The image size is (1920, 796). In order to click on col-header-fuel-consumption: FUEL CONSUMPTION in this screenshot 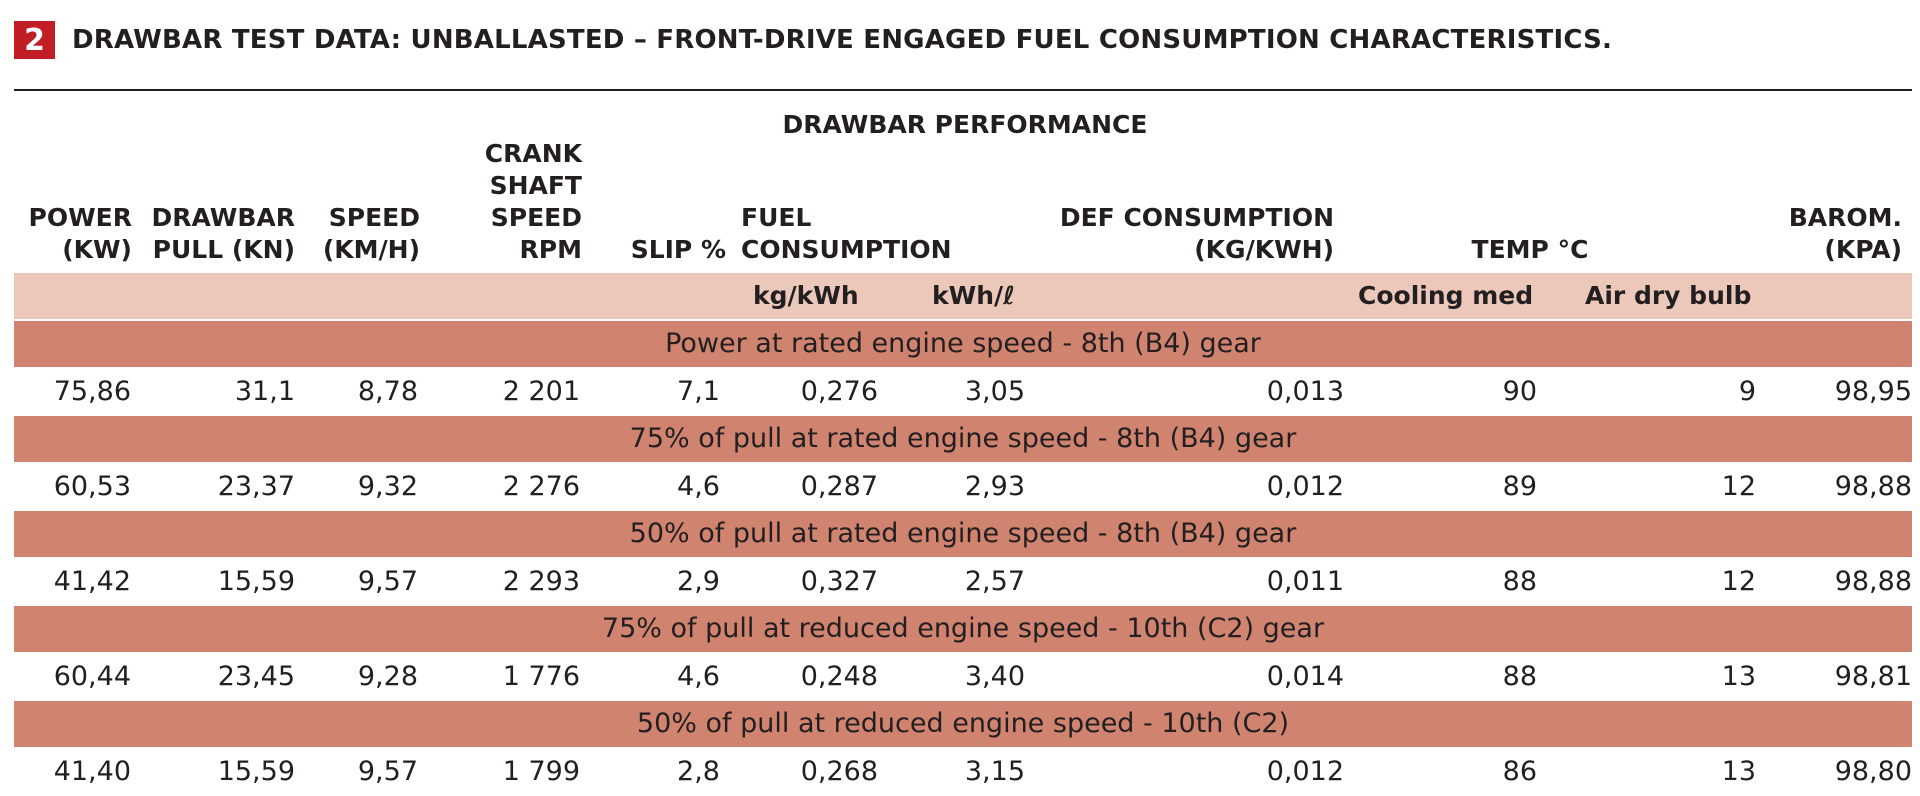, I will do `click(846, 233)`.